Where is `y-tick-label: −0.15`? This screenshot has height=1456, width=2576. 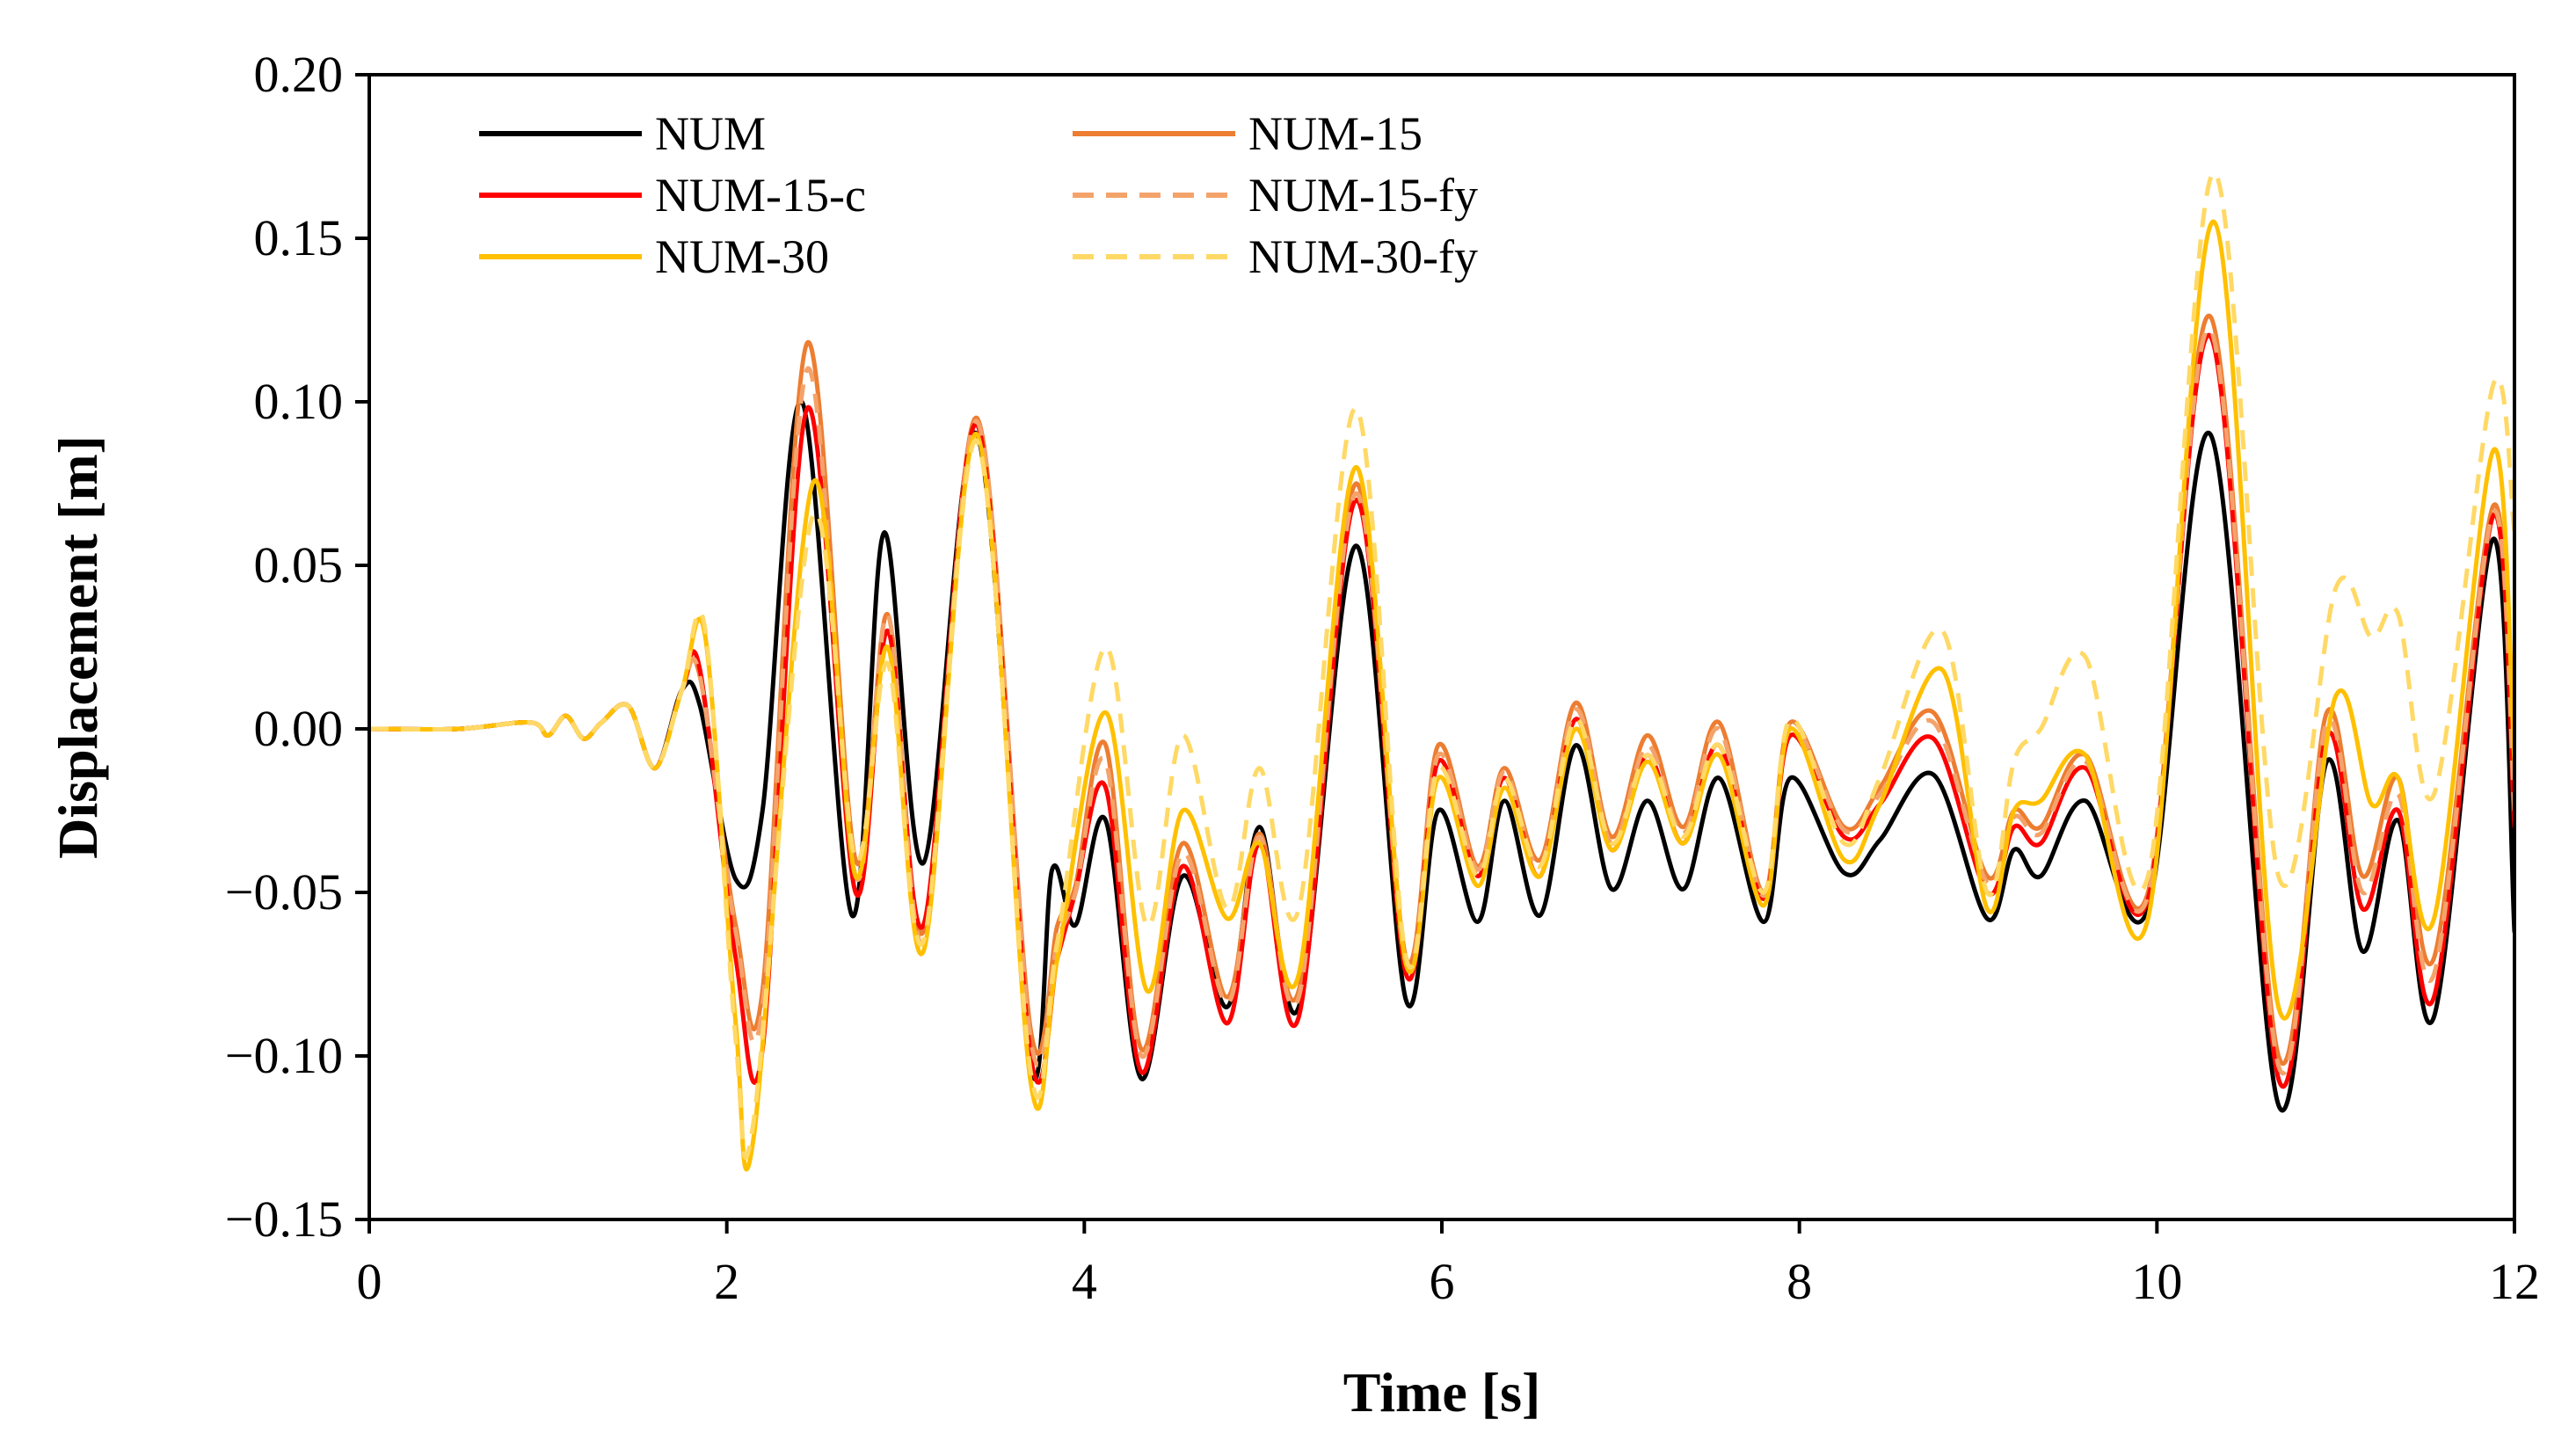 y-tick-label: −0.15 is located at coordinates (284, 1219).